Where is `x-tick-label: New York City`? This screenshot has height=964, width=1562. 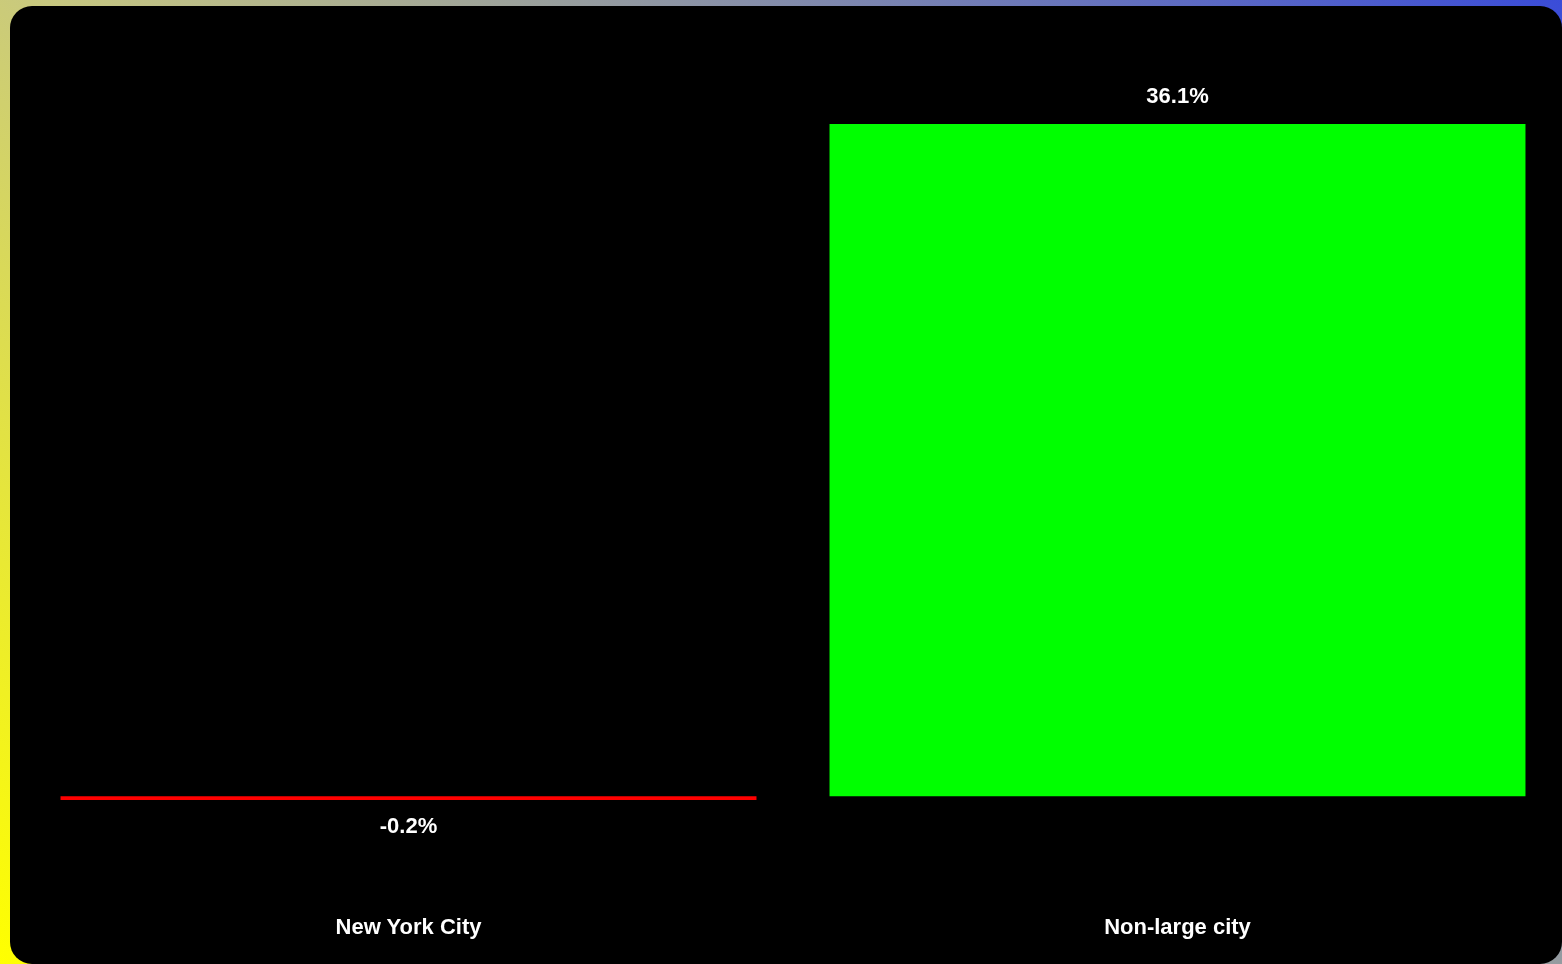
x-tick-label: New York City is located at coordinates (409, 927).